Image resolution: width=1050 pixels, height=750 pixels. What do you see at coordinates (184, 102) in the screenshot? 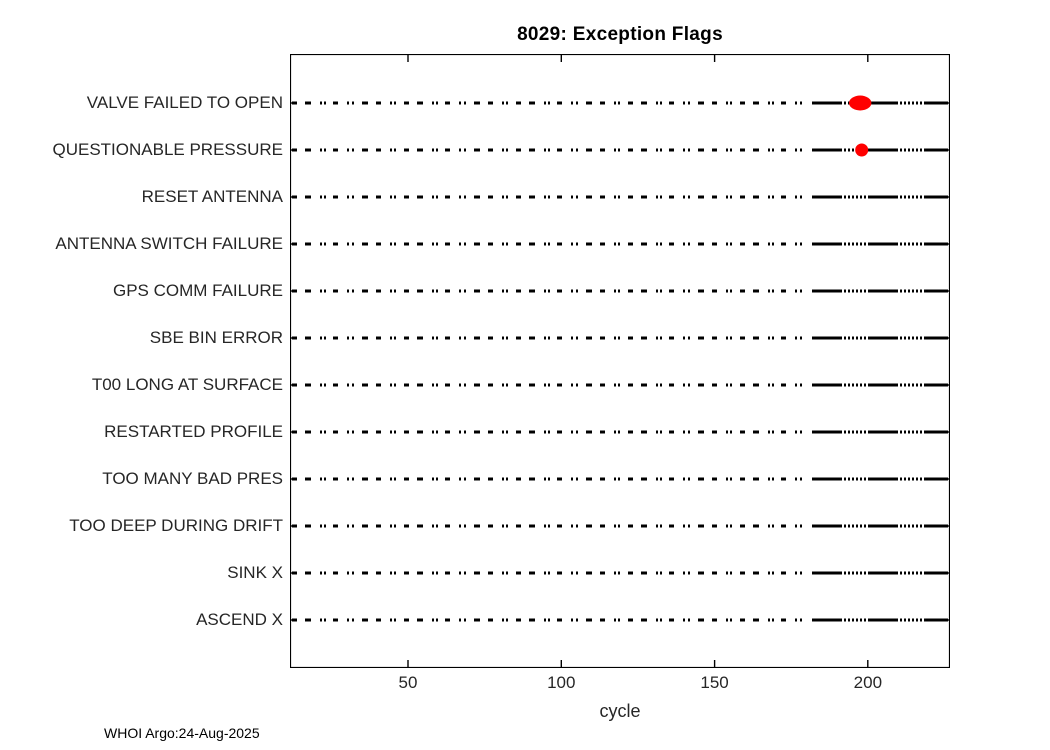
I see `y-axis-label: VALVE FAILED TO OPEN` at bounding box center [184, 102].